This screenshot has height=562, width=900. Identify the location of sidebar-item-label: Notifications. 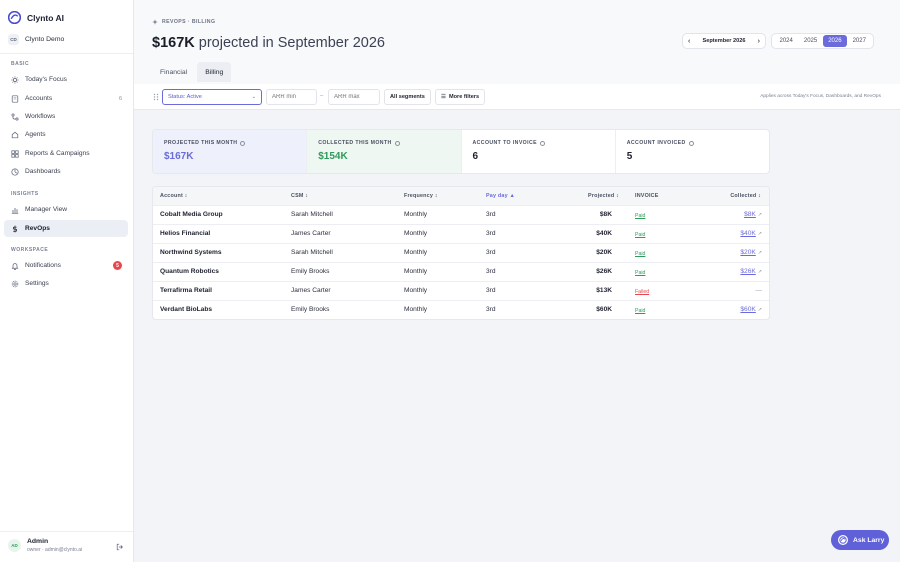
(43, 265).